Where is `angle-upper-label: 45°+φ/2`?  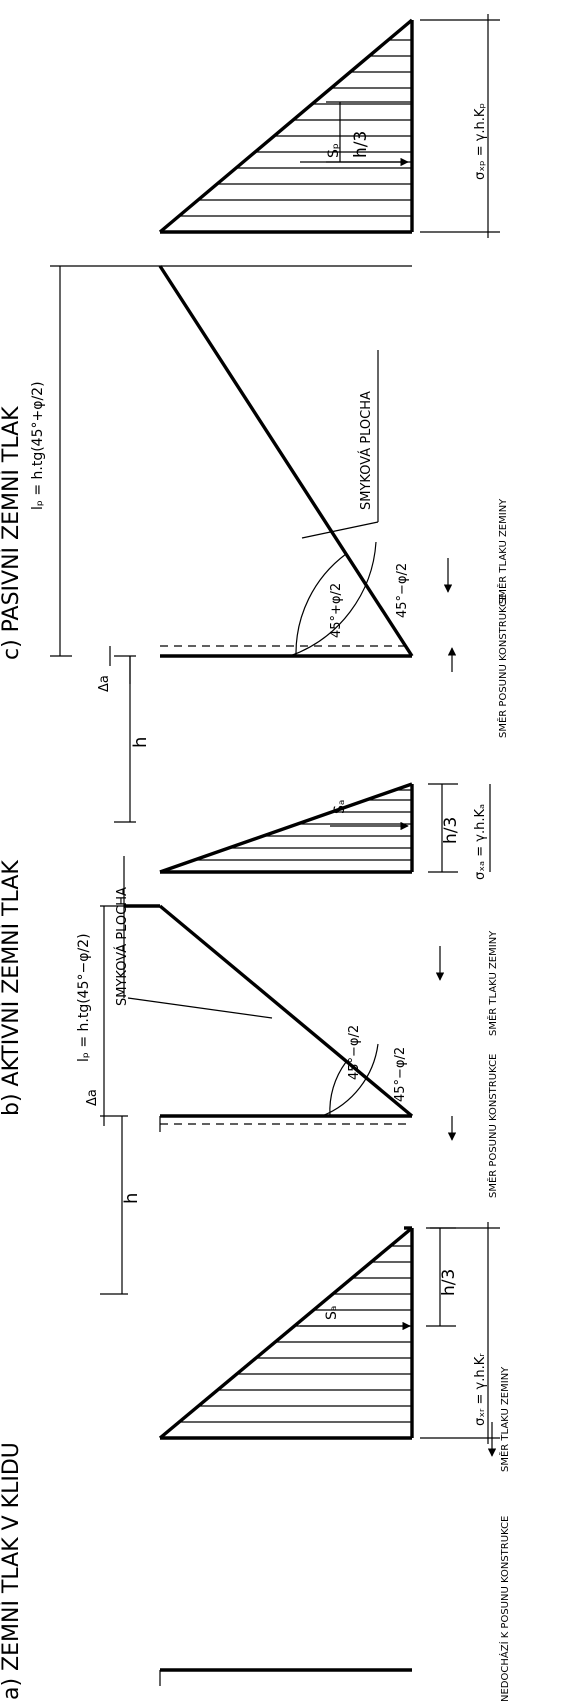
angle-upper-label: 45°+φ/2 is located at coordinates (336, 610).